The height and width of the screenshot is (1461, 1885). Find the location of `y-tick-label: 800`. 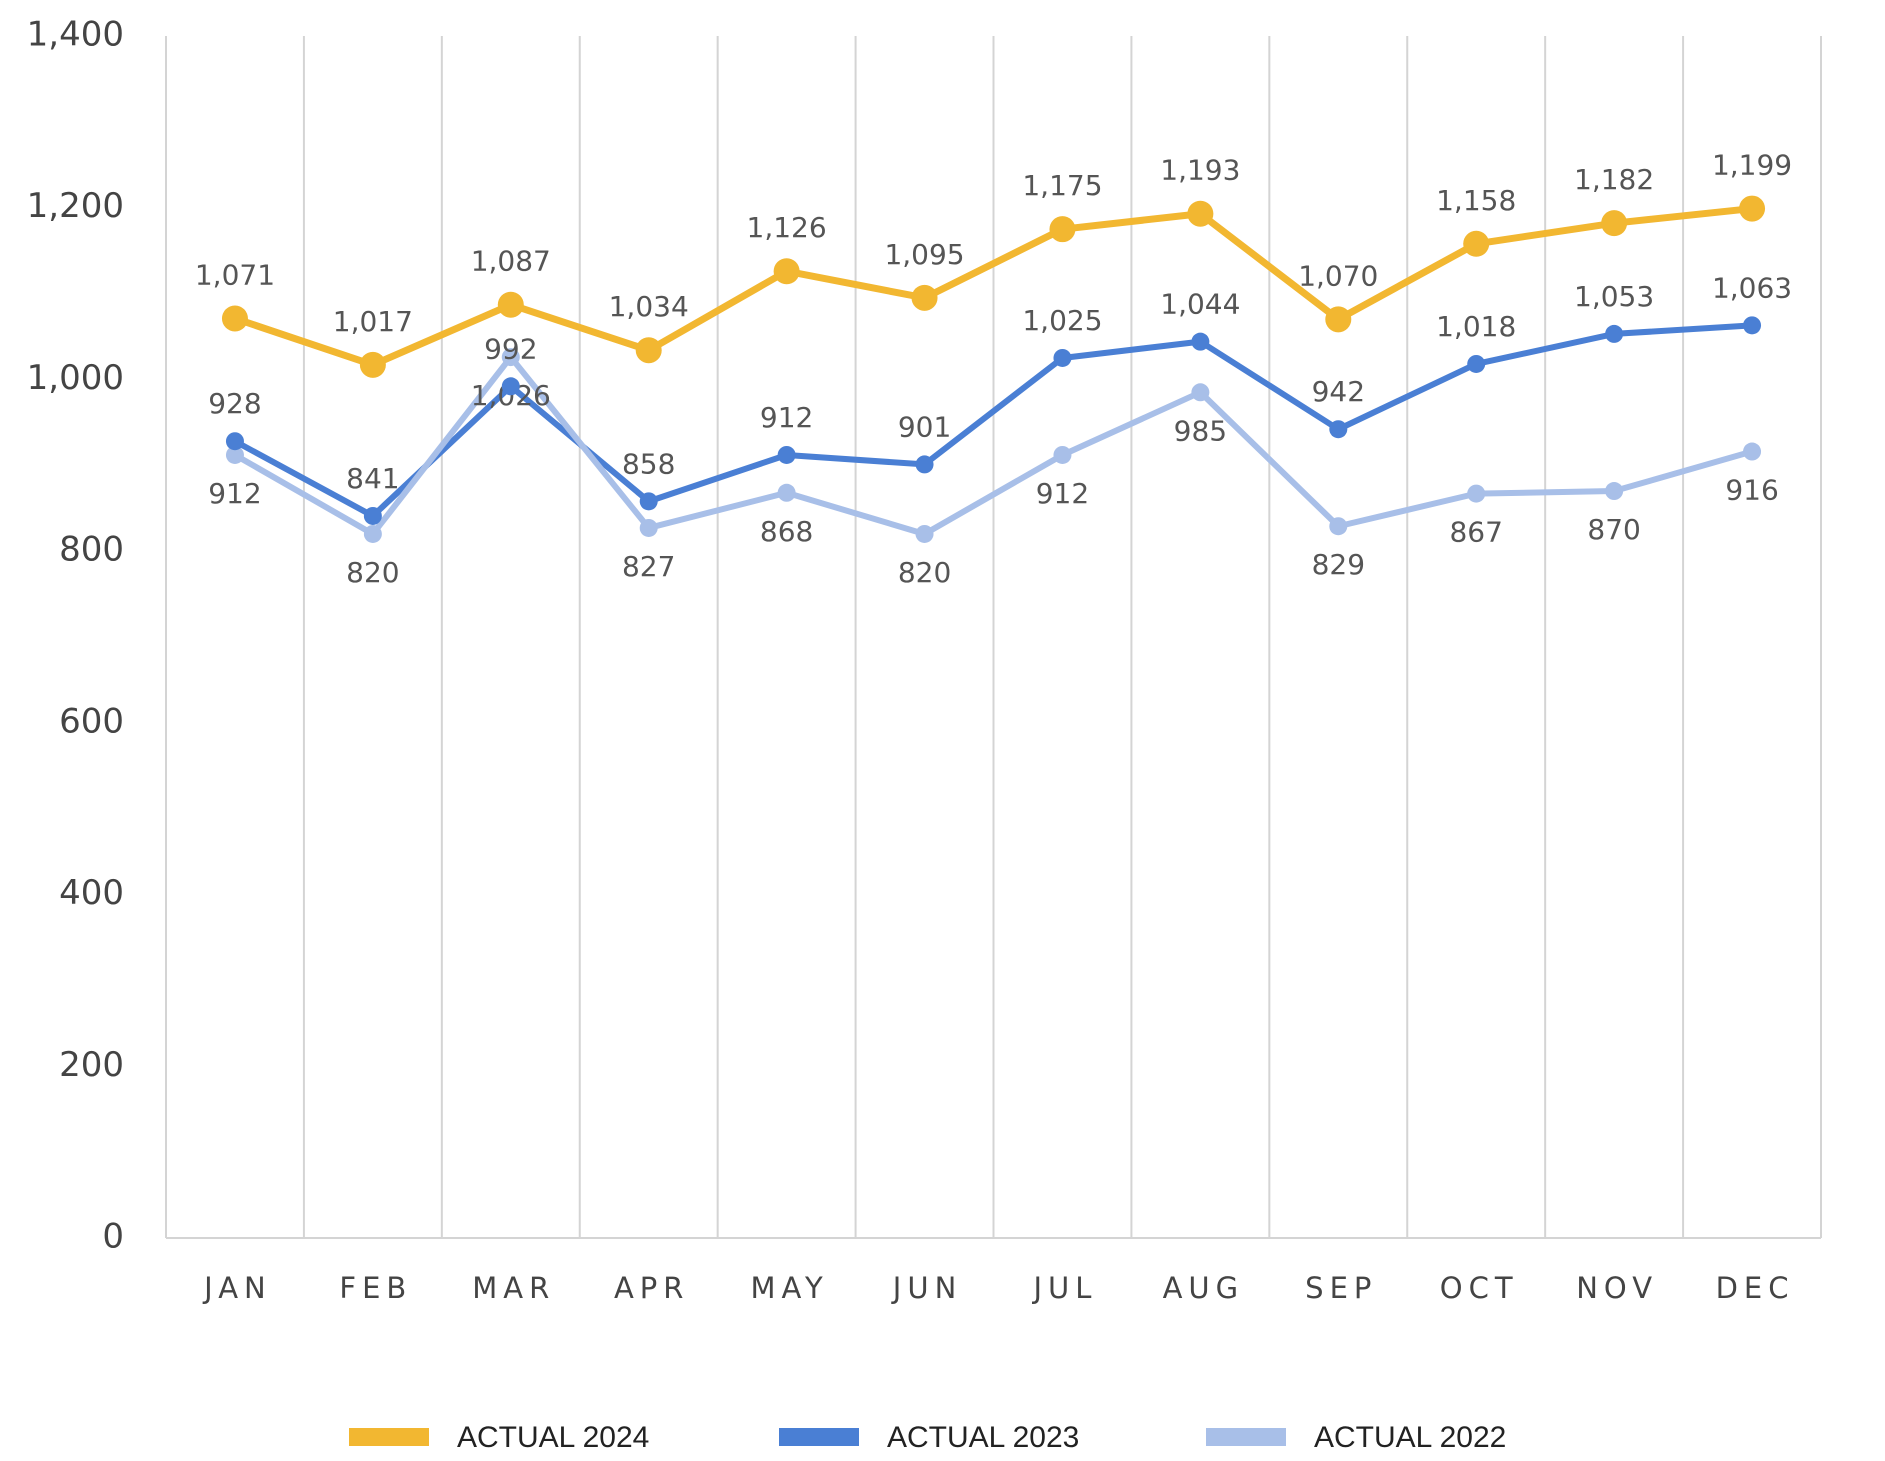

y-tick-label: 800 is located at coordinates (91, 550).